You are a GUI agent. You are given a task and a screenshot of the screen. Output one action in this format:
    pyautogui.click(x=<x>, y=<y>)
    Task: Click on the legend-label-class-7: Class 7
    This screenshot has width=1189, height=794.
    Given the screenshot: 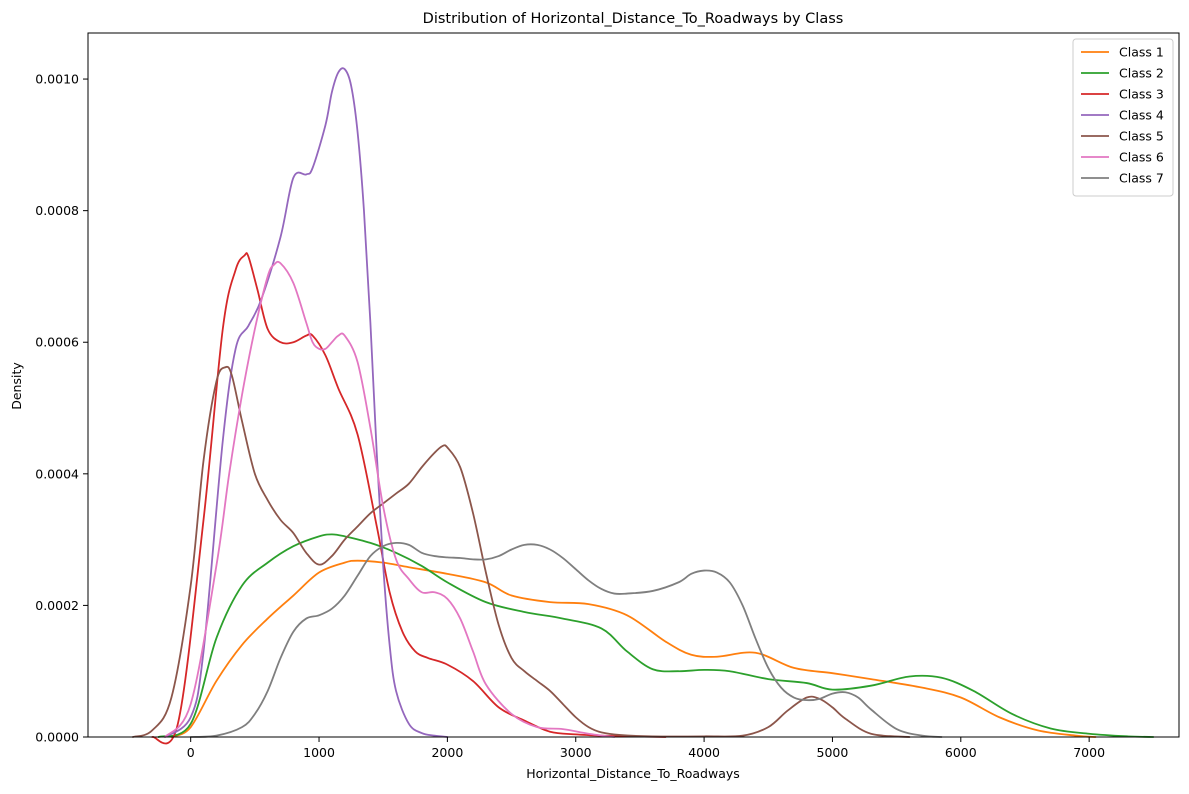 What is the action you would take?
    pyautogui.click(x=1141, y=178)
    